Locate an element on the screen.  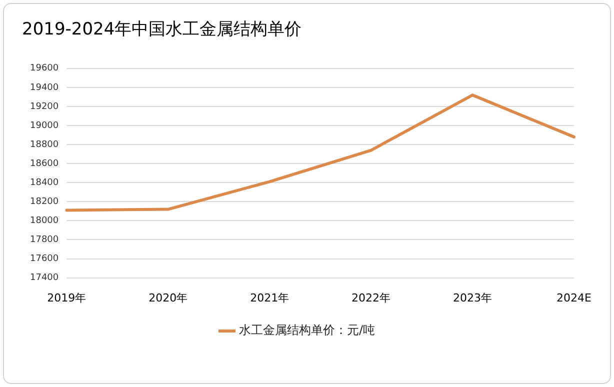
x-tick-label: 2022年 is located at coordinates (371, 297).